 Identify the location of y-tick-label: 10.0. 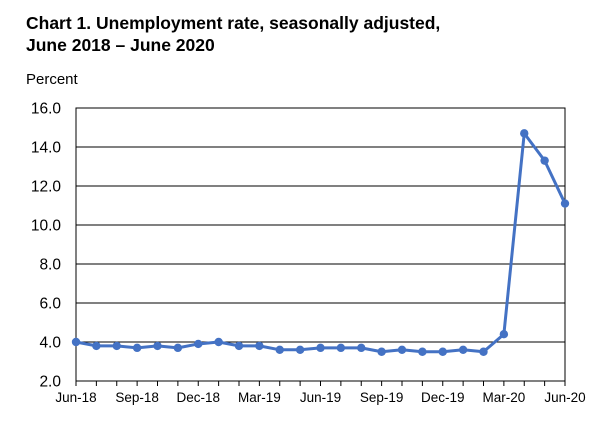
(46, 226).